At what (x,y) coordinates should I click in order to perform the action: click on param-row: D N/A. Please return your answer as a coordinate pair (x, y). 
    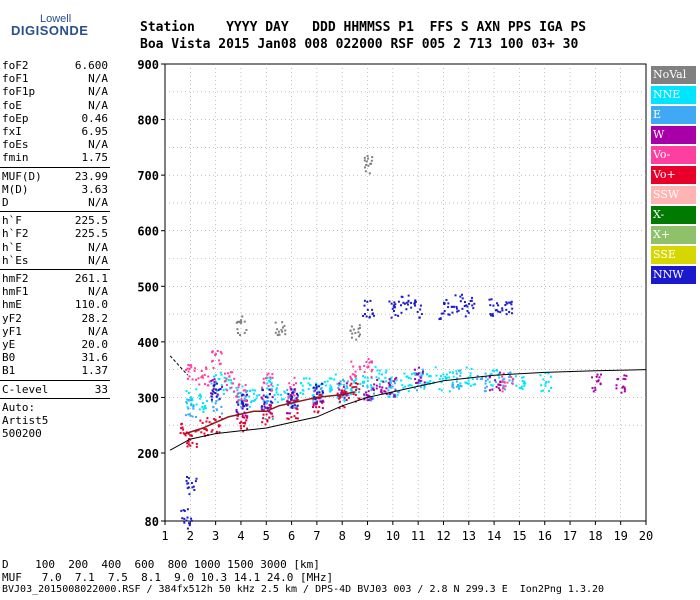
    Looking at the image, I should click on (55, 203).